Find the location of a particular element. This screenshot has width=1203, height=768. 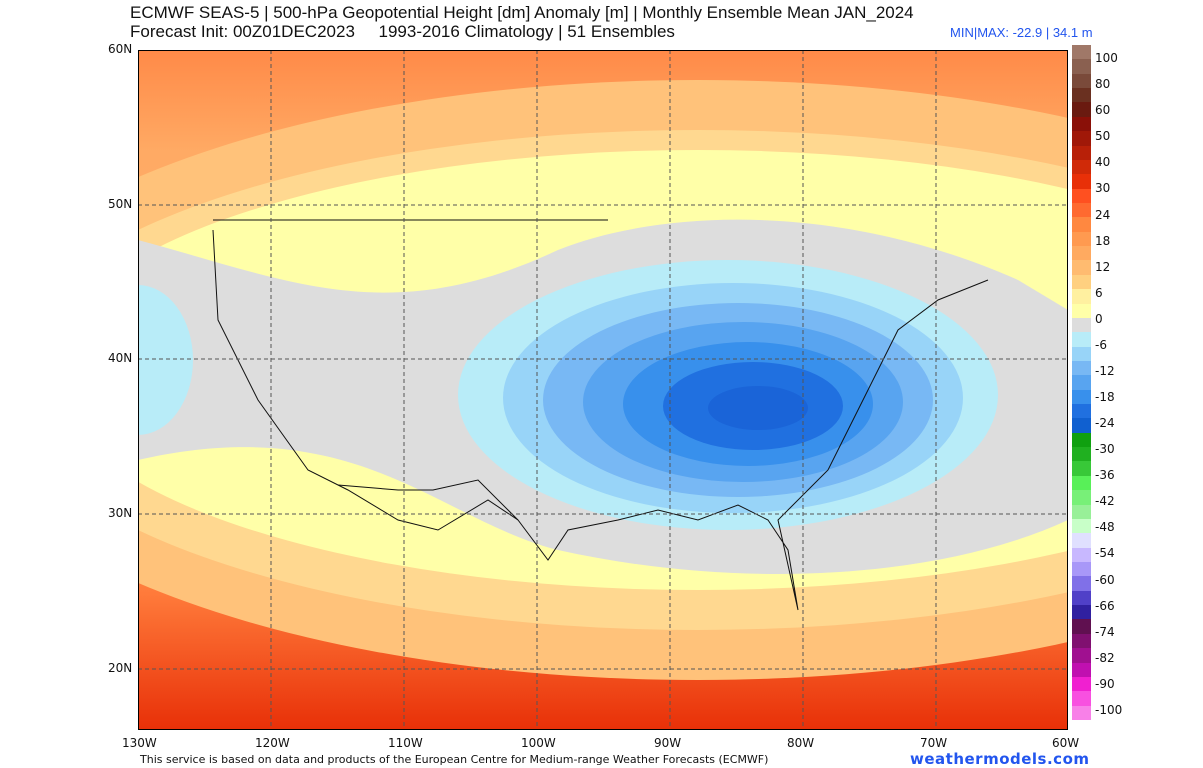

colorbar-label: 12 is located at coordinates (1103, 267).